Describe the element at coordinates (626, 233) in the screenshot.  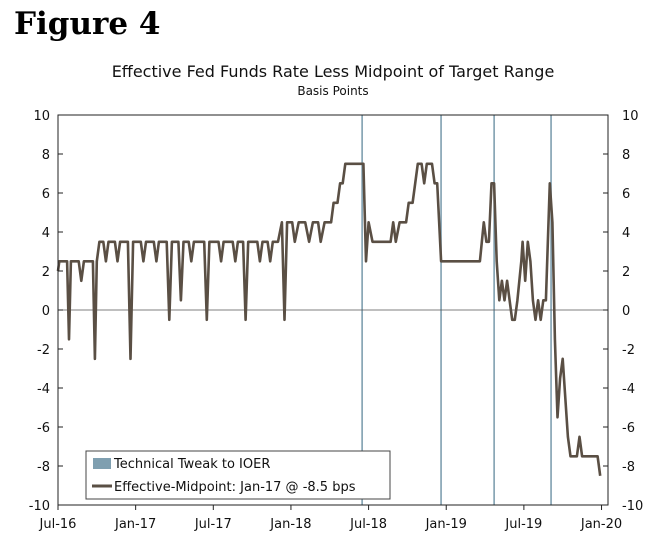
I see `ytick-right-label: 4` at that location.